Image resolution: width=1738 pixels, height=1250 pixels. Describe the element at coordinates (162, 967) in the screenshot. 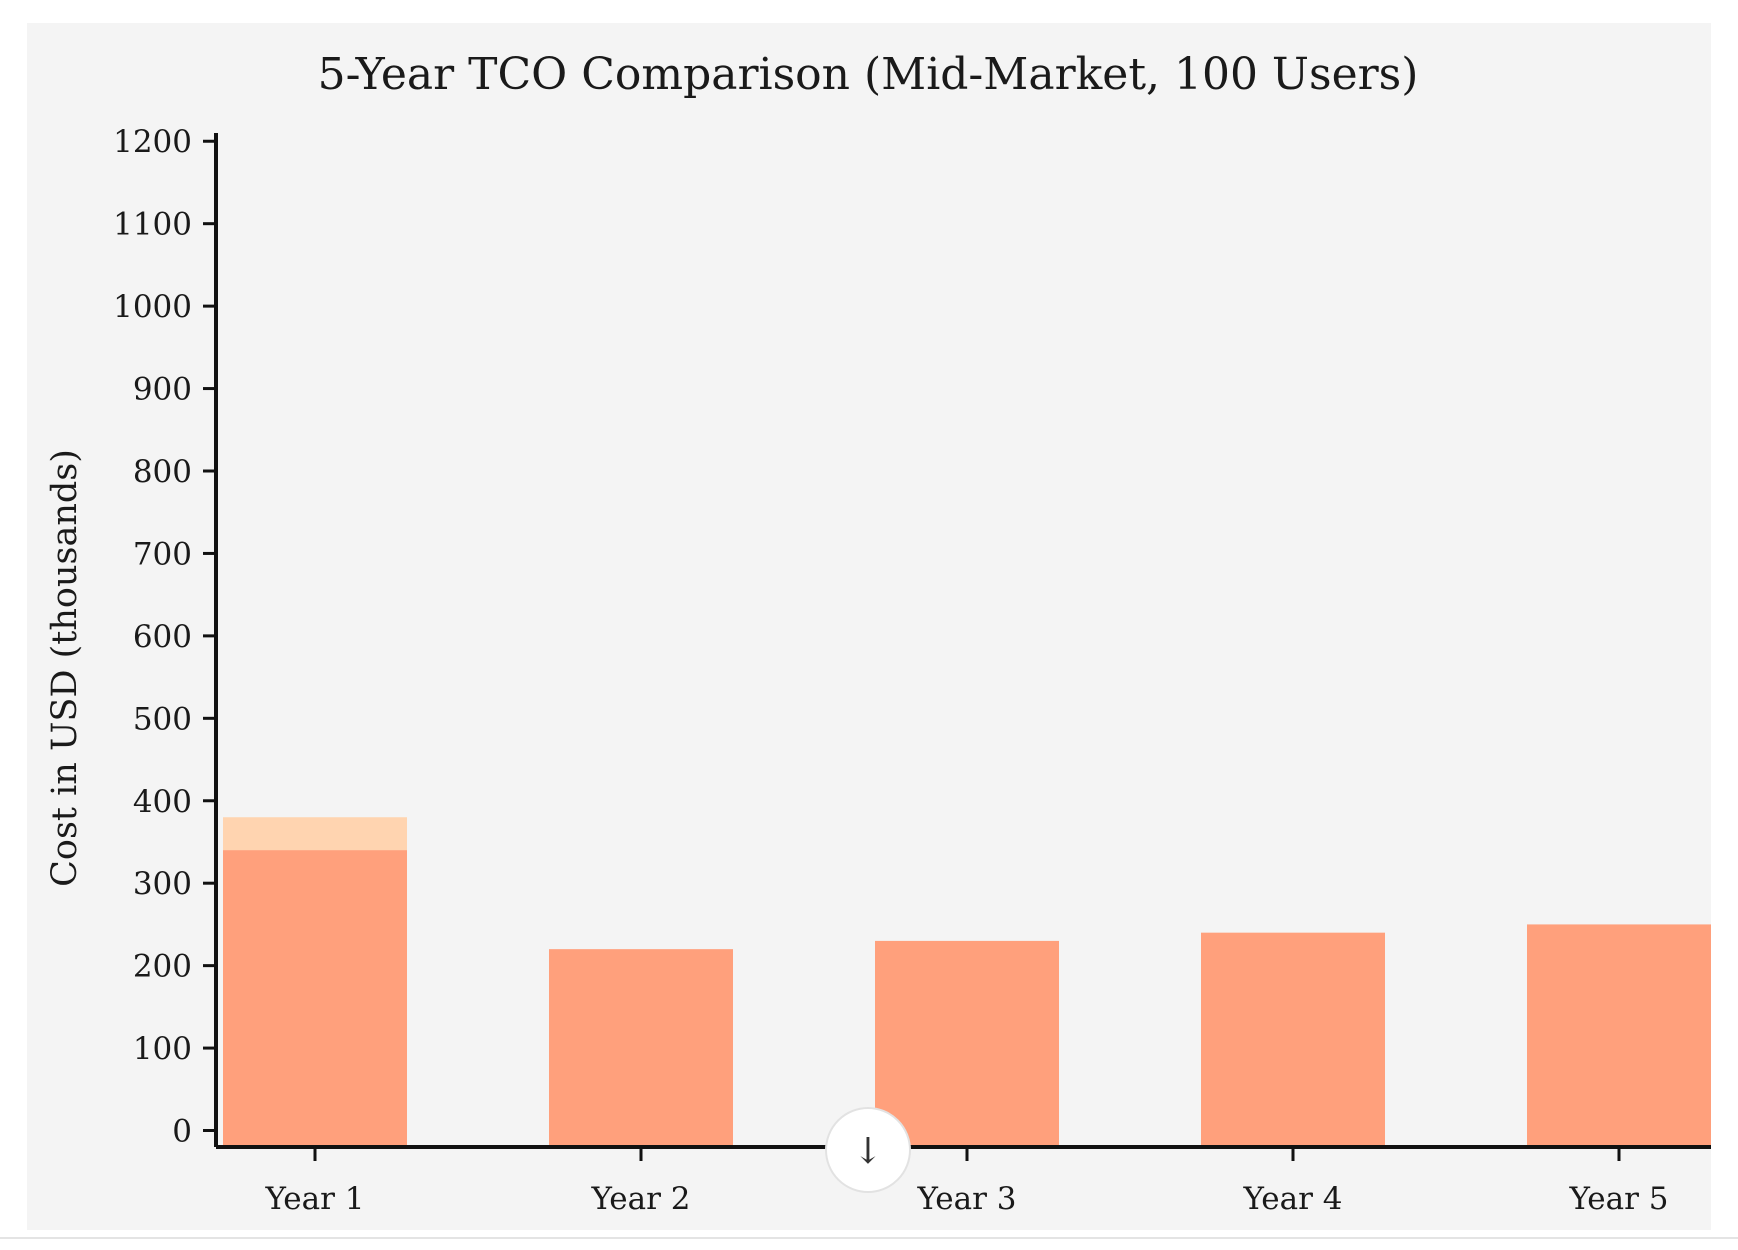

I see `y-tick-label: 200` at that location.